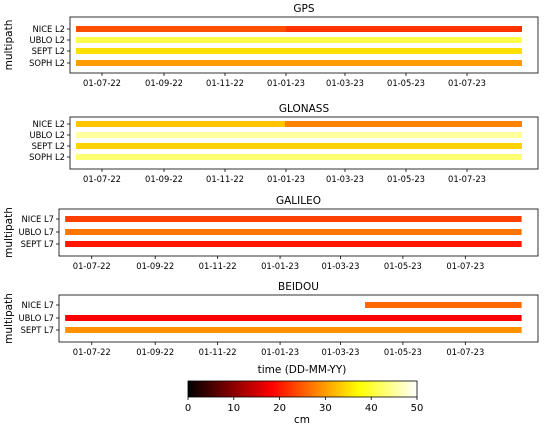  Describe the element at coordinates (302, 389) in the screenshot. I see `colorbar-gradient` at that location.